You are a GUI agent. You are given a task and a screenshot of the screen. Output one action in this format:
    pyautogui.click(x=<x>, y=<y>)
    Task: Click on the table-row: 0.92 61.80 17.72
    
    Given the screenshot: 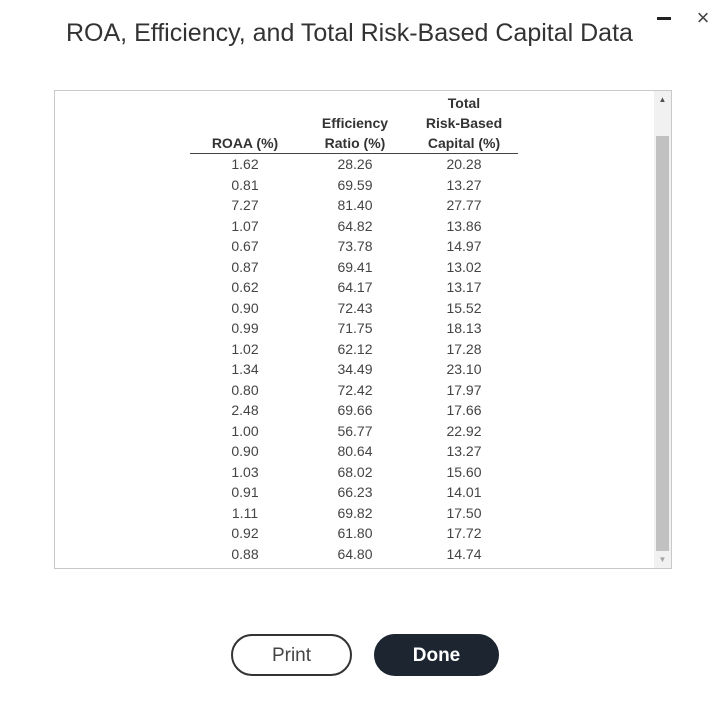 What is the action you would take?
    pyautogui.click(x=354, y=533)
    